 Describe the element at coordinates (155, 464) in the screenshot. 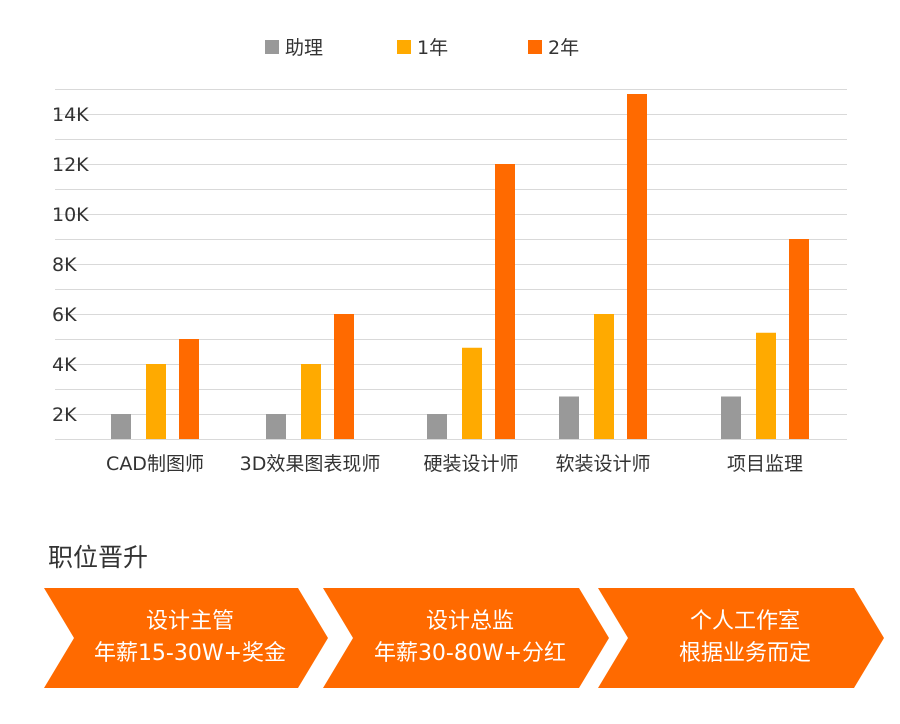

I see `x-category-label: CAD制图师` at that location.